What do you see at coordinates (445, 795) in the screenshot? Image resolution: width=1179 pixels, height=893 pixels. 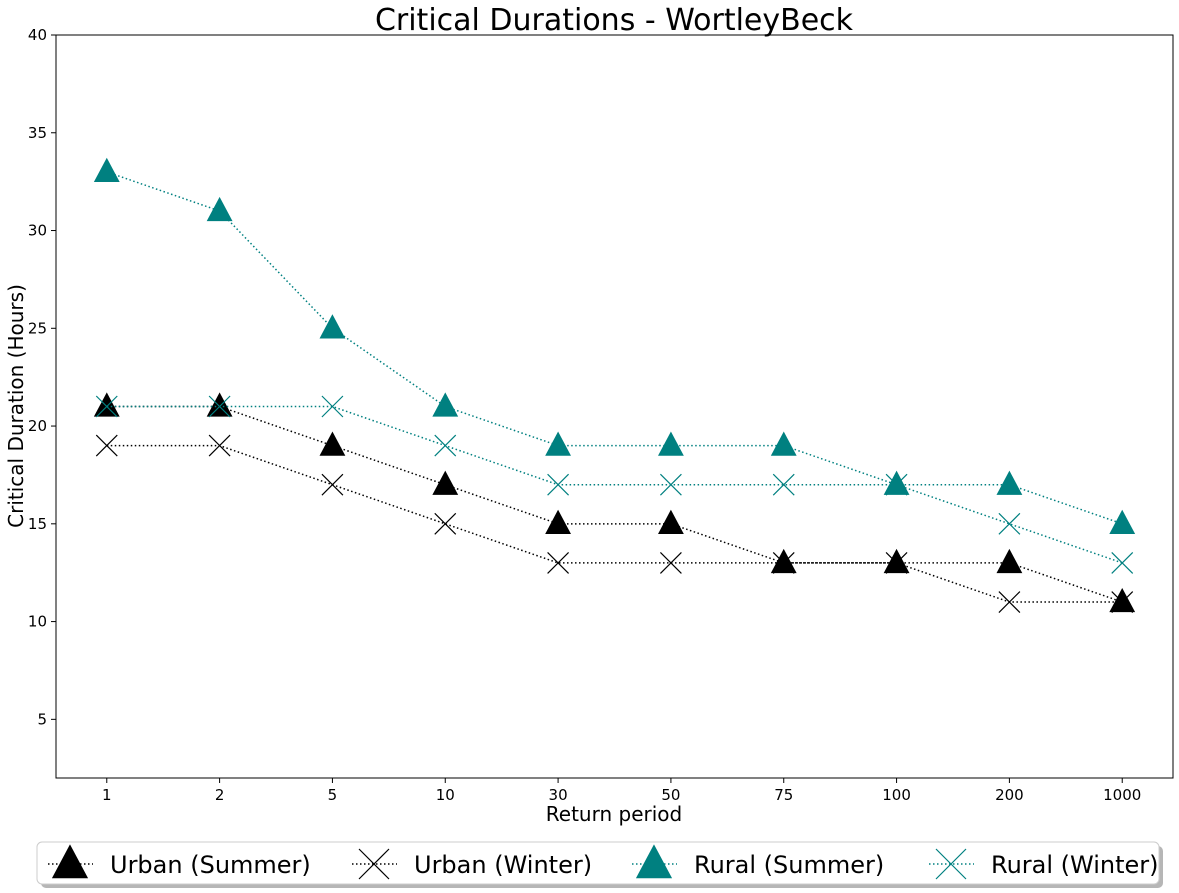 I see `x-tick-label: 10` at bounding box center [445, 795].